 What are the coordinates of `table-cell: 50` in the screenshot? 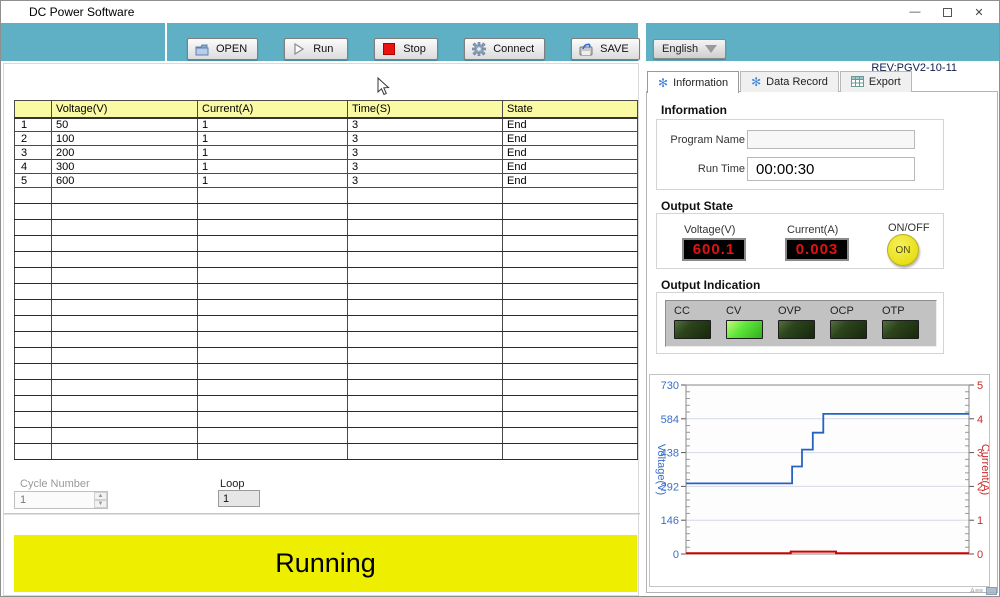 It's located at (124, 124).